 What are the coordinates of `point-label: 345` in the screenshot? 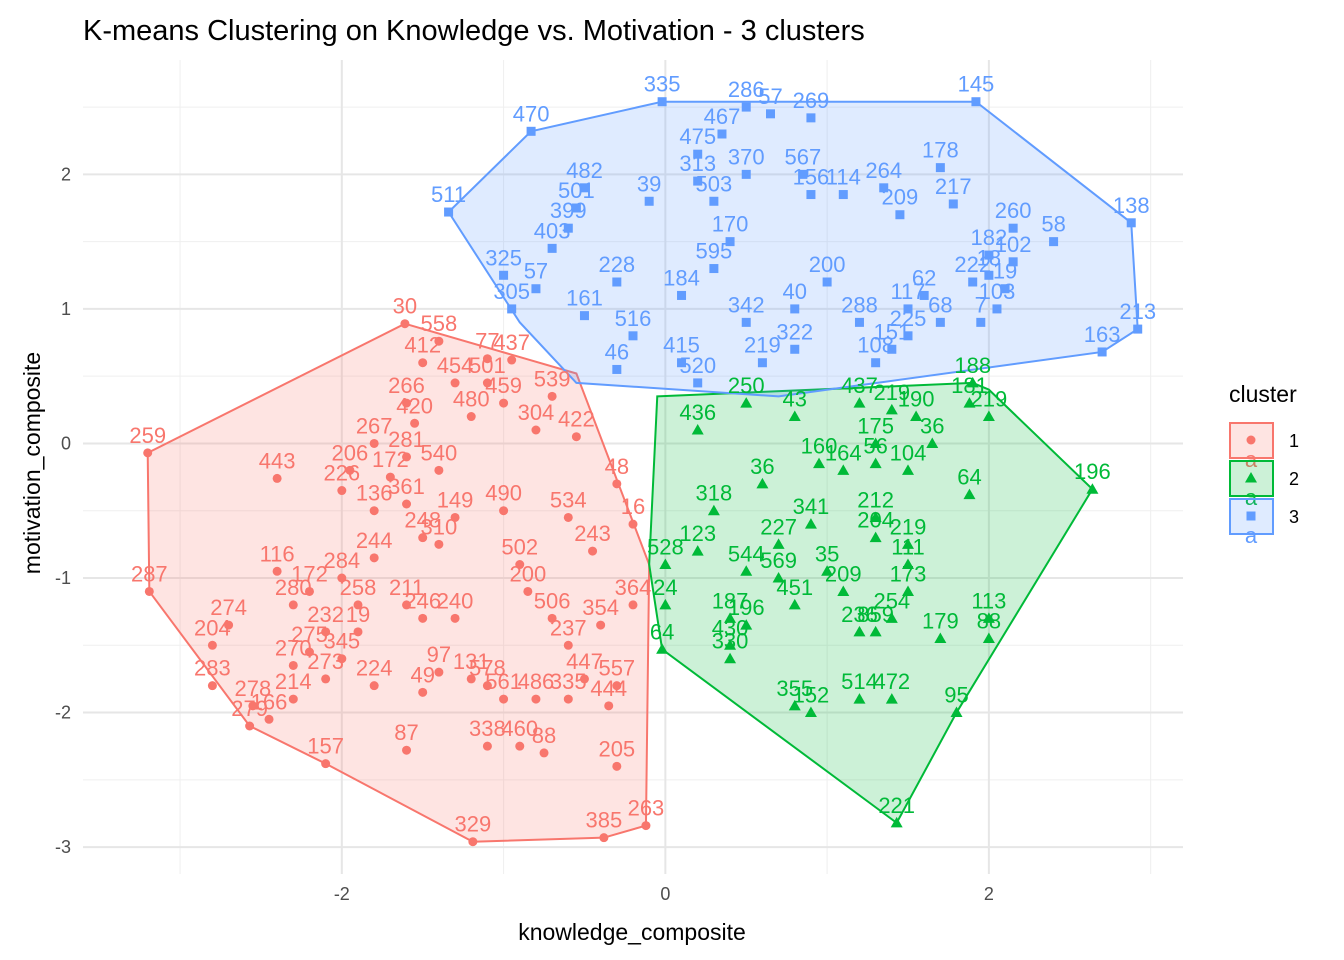 It's located at (341, 641).